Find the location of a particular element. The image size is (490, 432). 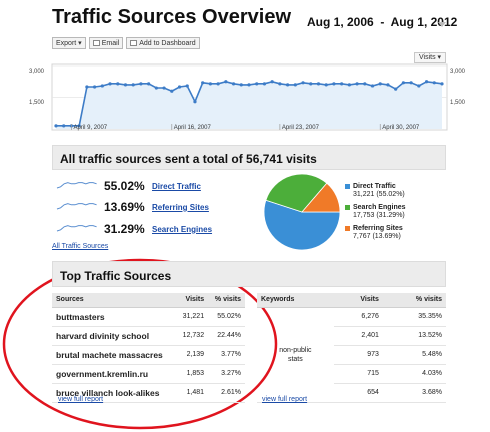

dashboard-icon is located at coordinates (134, 43).